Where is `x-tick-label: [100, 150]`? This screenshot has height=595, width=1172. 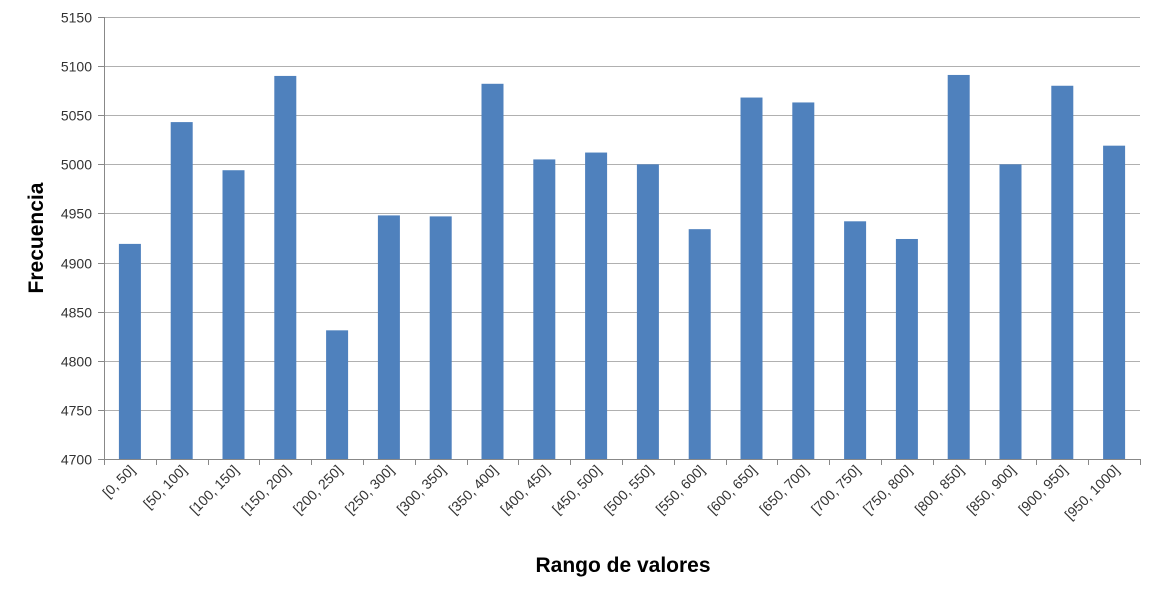 x-tick-label: [100, 150] is located at coordinates (213, 489).